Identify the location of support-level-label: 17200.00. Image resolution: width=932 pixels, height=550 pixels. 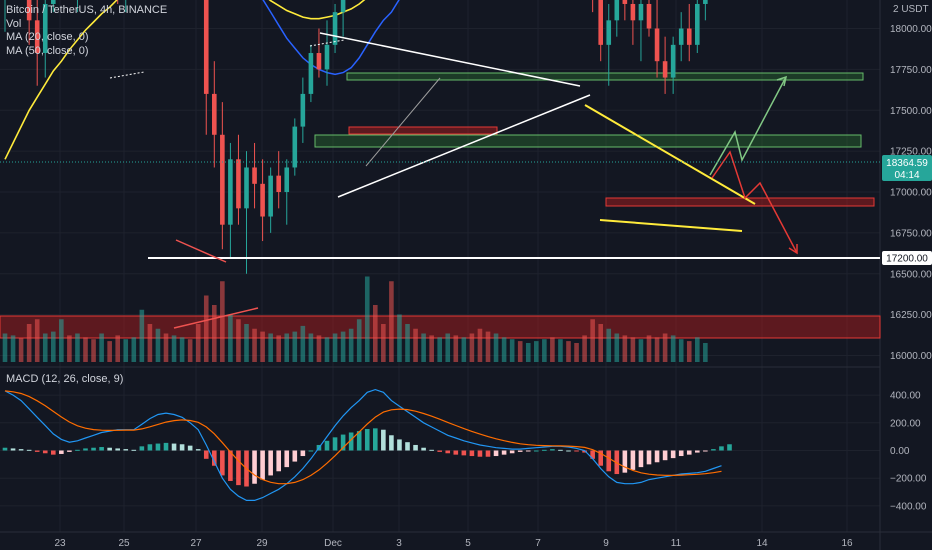
(907, 259).